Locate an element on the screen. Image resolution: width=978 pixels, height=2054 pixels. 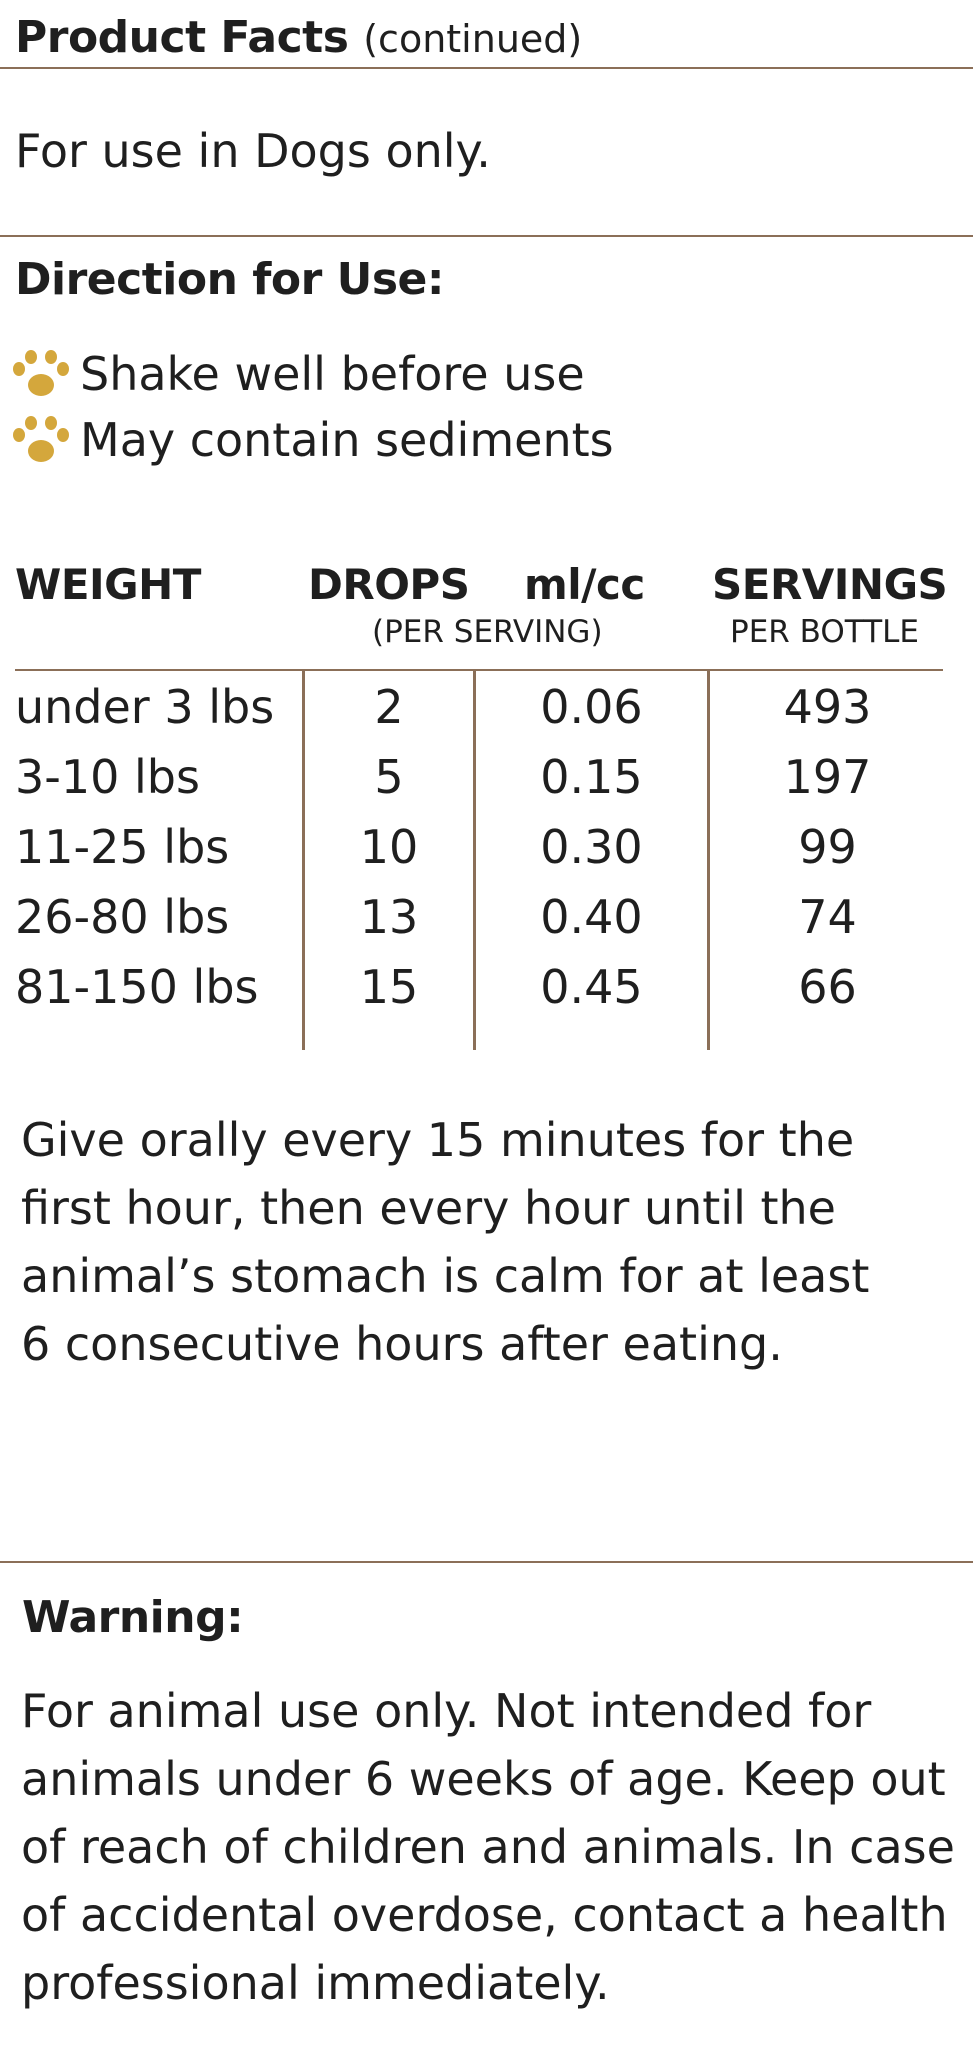
direction-item: Shake well before use is located at coordinates (297, 374).